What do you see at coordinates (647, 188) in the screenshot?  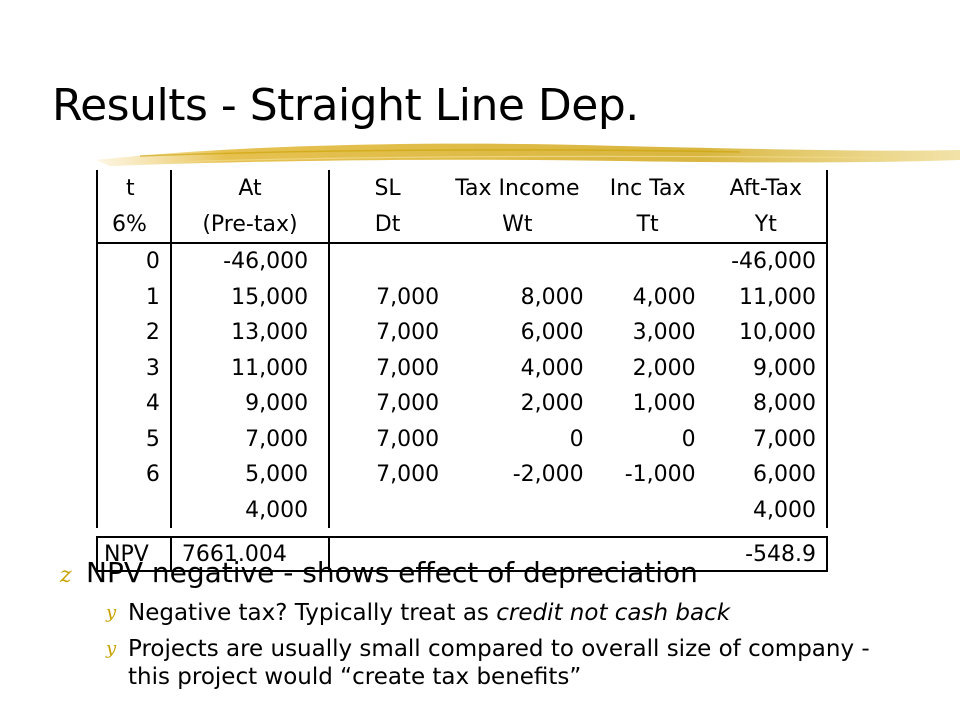 I see `header-inc-tax: Inc Tax` at bounding box center [647, 188].